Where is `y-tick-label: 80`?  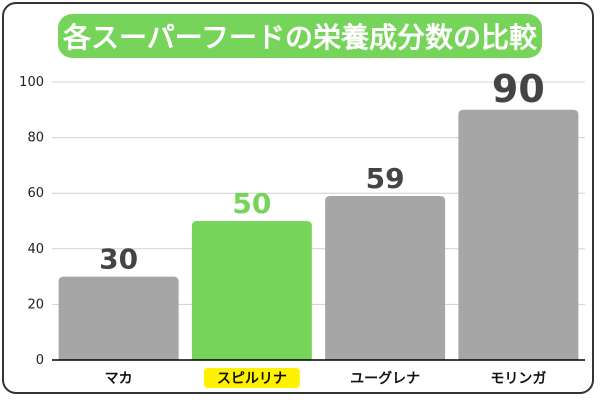
y-tick-label: 80 is located at coordinates (35, 138).